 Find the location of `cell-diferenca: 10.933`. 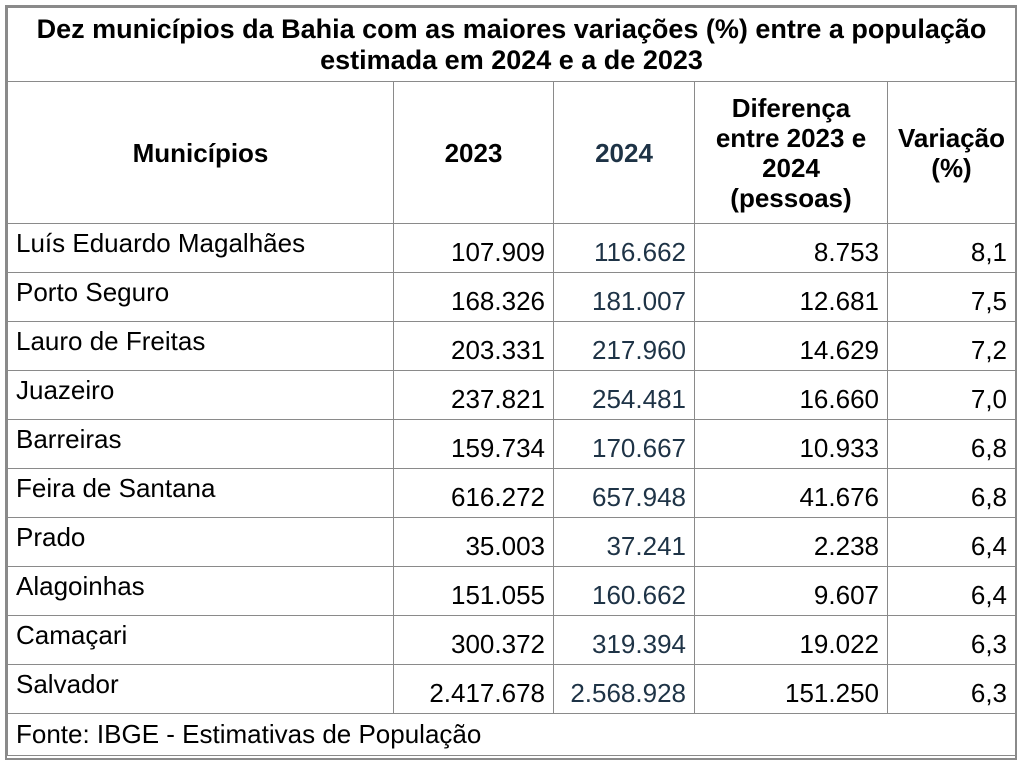

cell-diferenca: 10.933 is located at coordinates (791, 444).